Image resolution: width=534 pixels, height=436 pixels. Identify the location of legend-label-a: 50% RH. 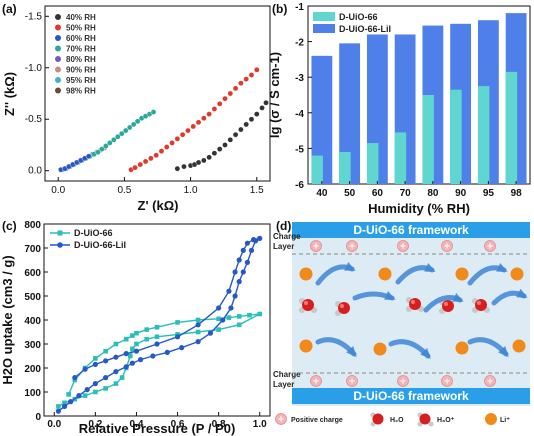
(81, 28).